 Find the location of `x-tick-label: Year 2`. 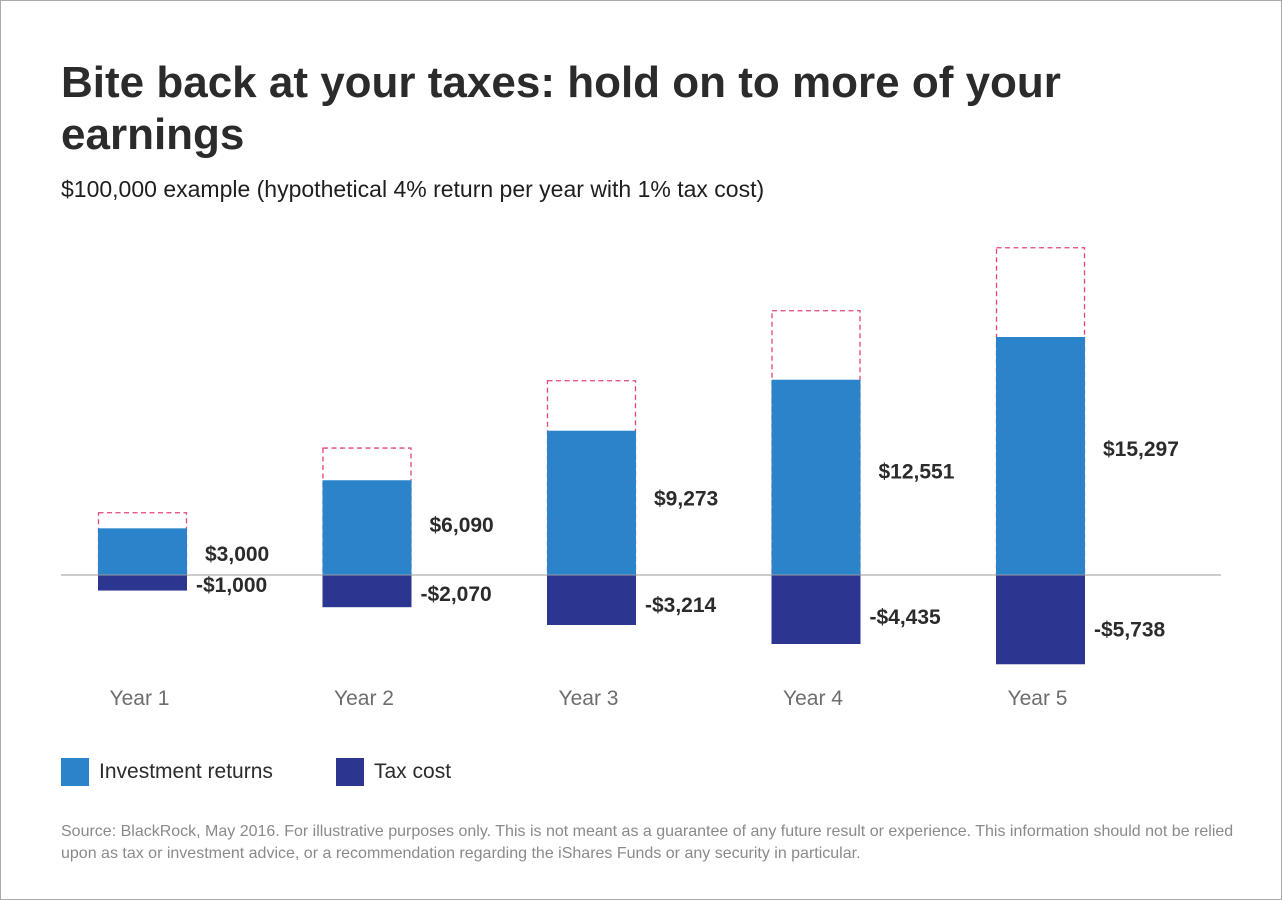

x-tick-label: Year 2 is located at coordinates (364, 698).